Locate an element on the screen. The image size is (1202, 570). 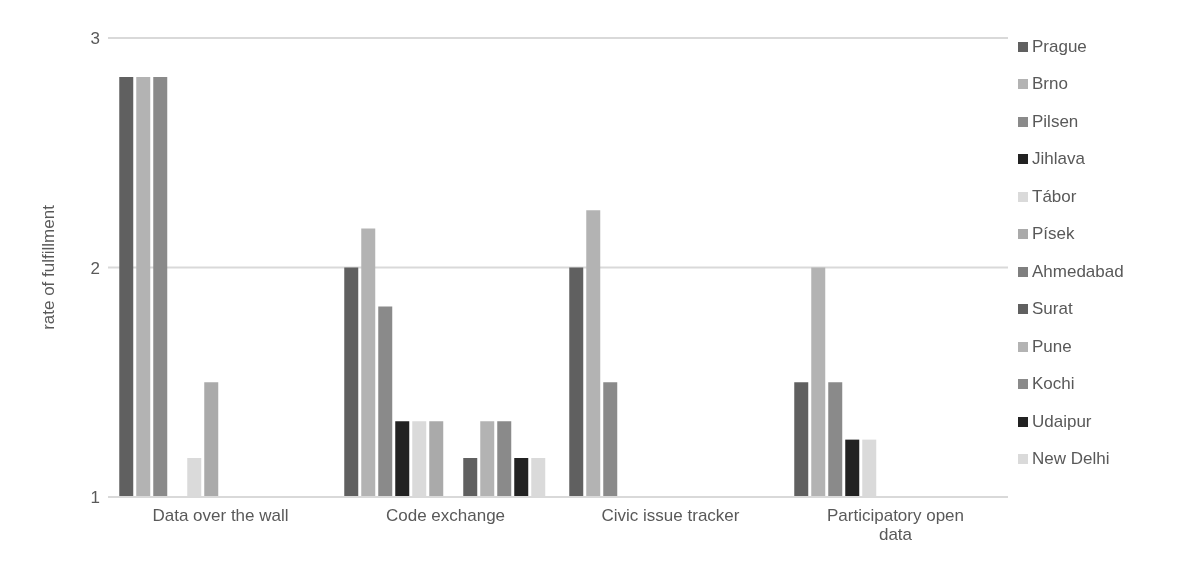
legend-label: Brno is located at coordinates (1050, 84).